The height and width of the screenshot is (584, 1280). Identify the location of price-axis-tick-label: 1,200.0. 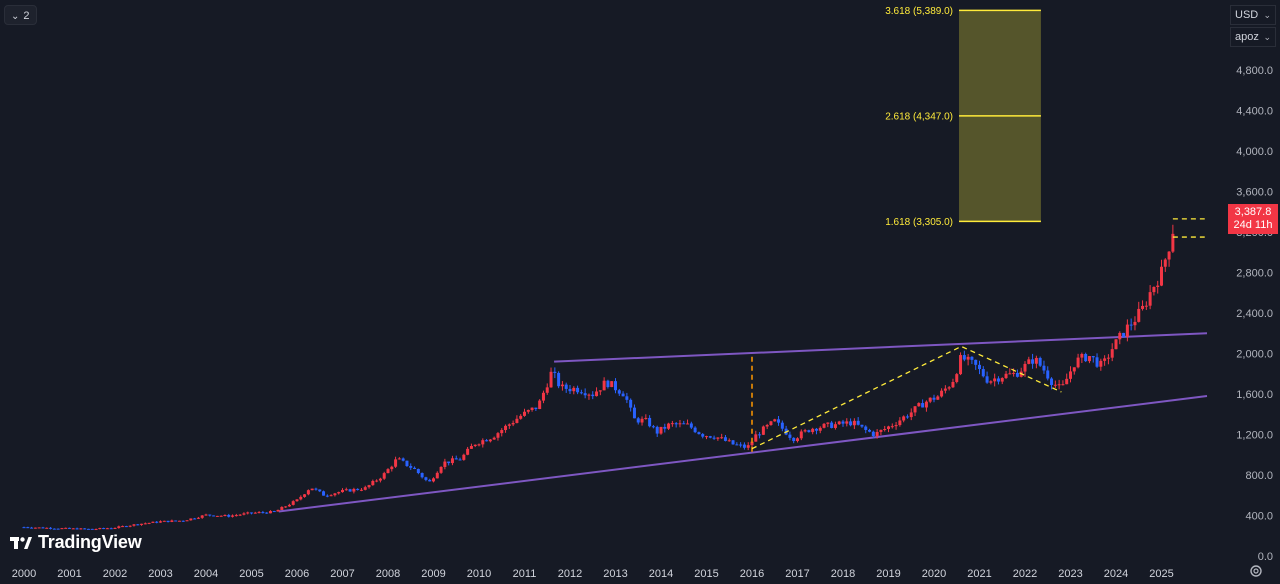
(1254, 436).